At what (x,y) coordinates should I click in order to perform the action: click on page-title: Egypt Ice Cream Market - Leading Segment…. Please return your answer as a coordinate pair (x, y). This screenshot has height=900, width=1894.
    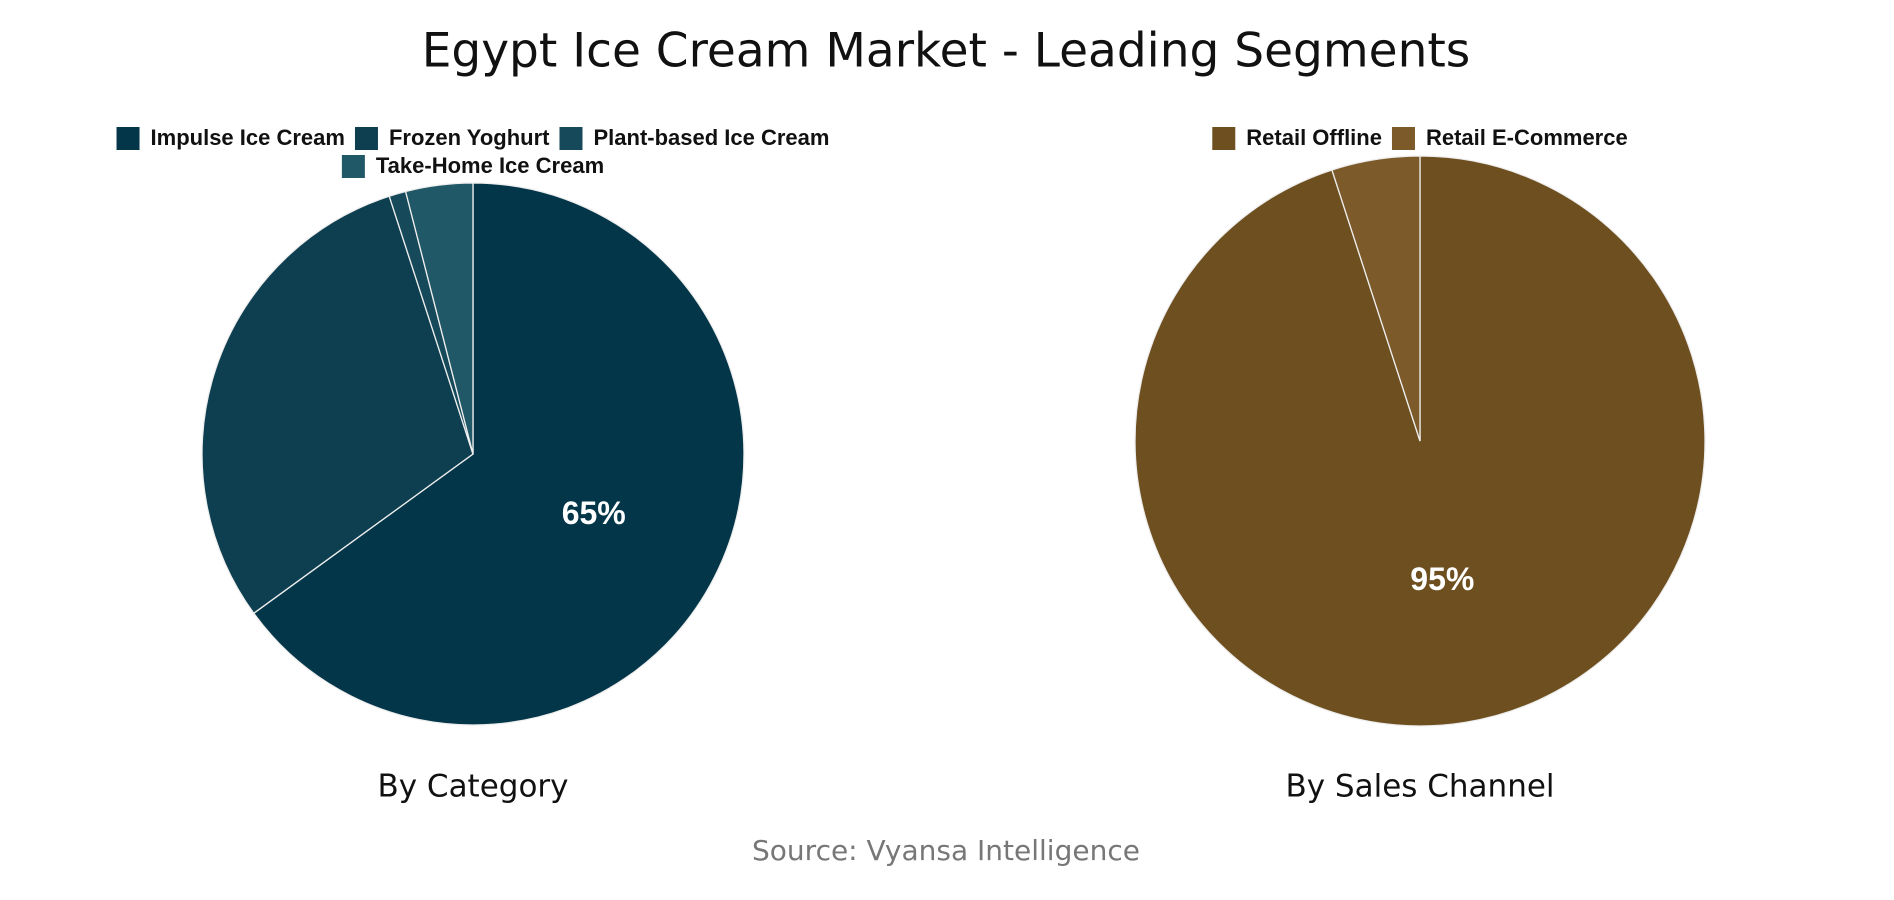
    Looking at the image, I should click on (946, 51).